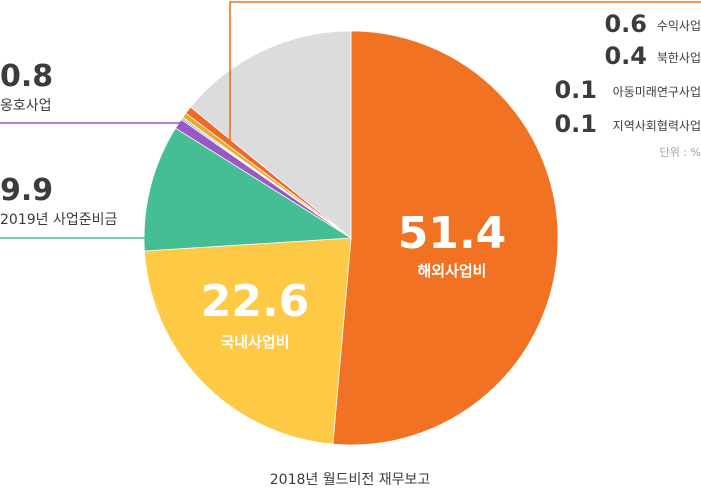 This screenshot has height=496, width=701. Describe the element at coordinates (255, 301) in the screenshot. I see `domestic-value-label: 22.6` at that location.